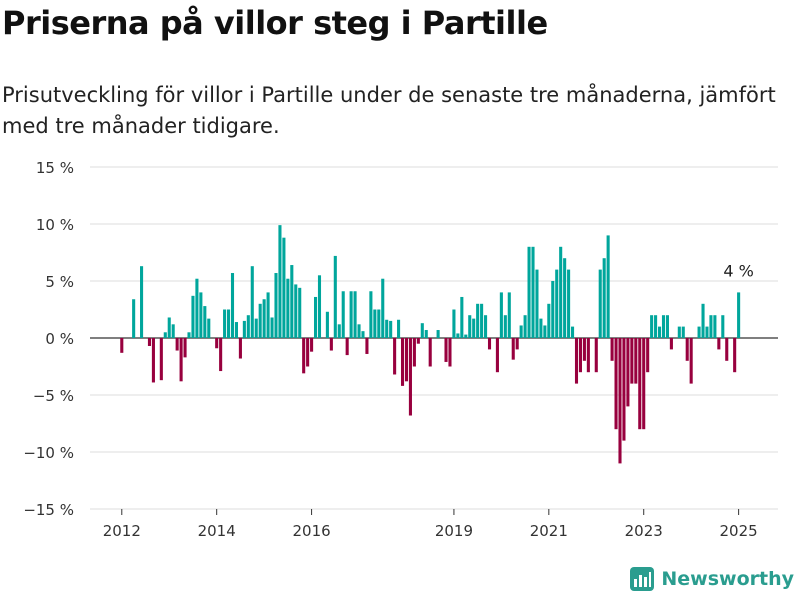 This screenshot has height=600, width=800. Describe the element at coordinates (122, 531) in the screenshot. I see `x-tick-label: 2012` at that location.